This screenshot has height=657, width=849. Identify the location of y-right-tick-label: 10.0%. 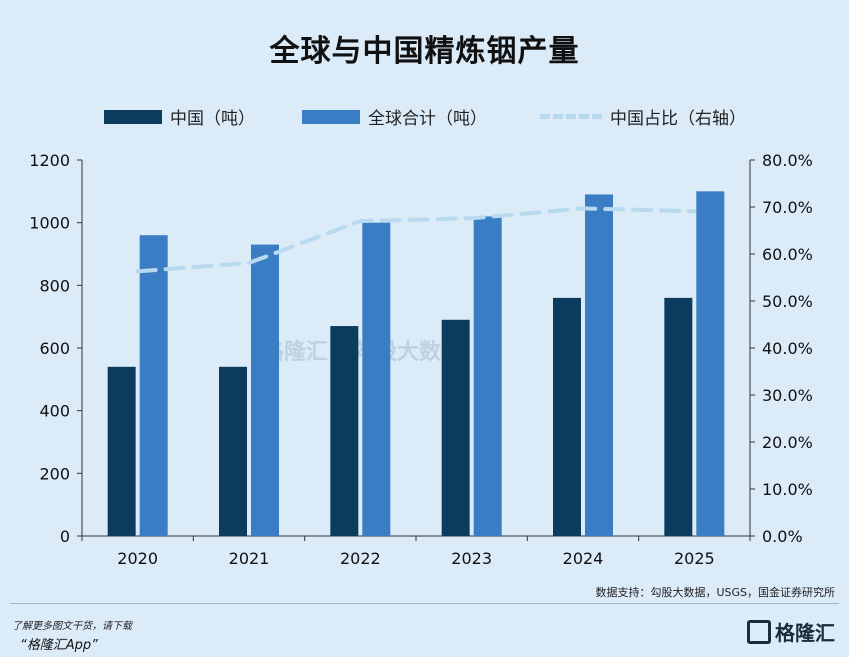
(787, 489).